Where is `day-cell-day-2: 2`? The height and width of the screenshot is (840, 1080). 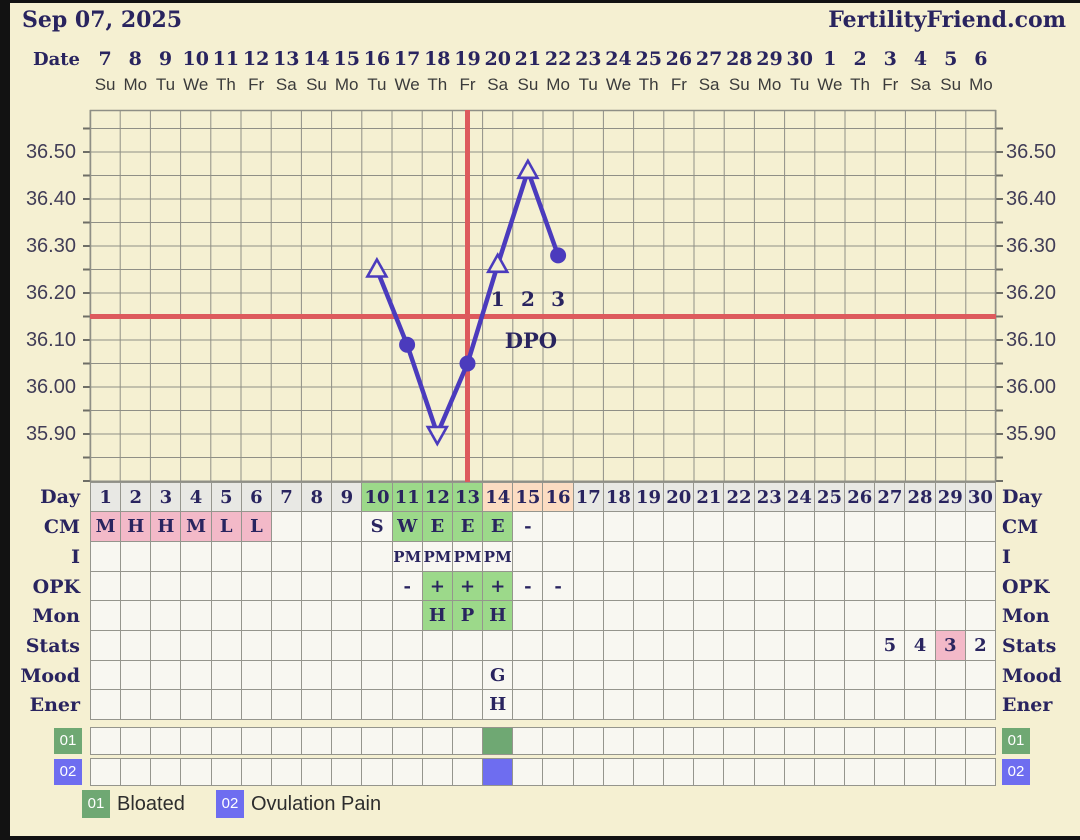 day-cell-day-2: 2 is located at coordinates (136, 497).